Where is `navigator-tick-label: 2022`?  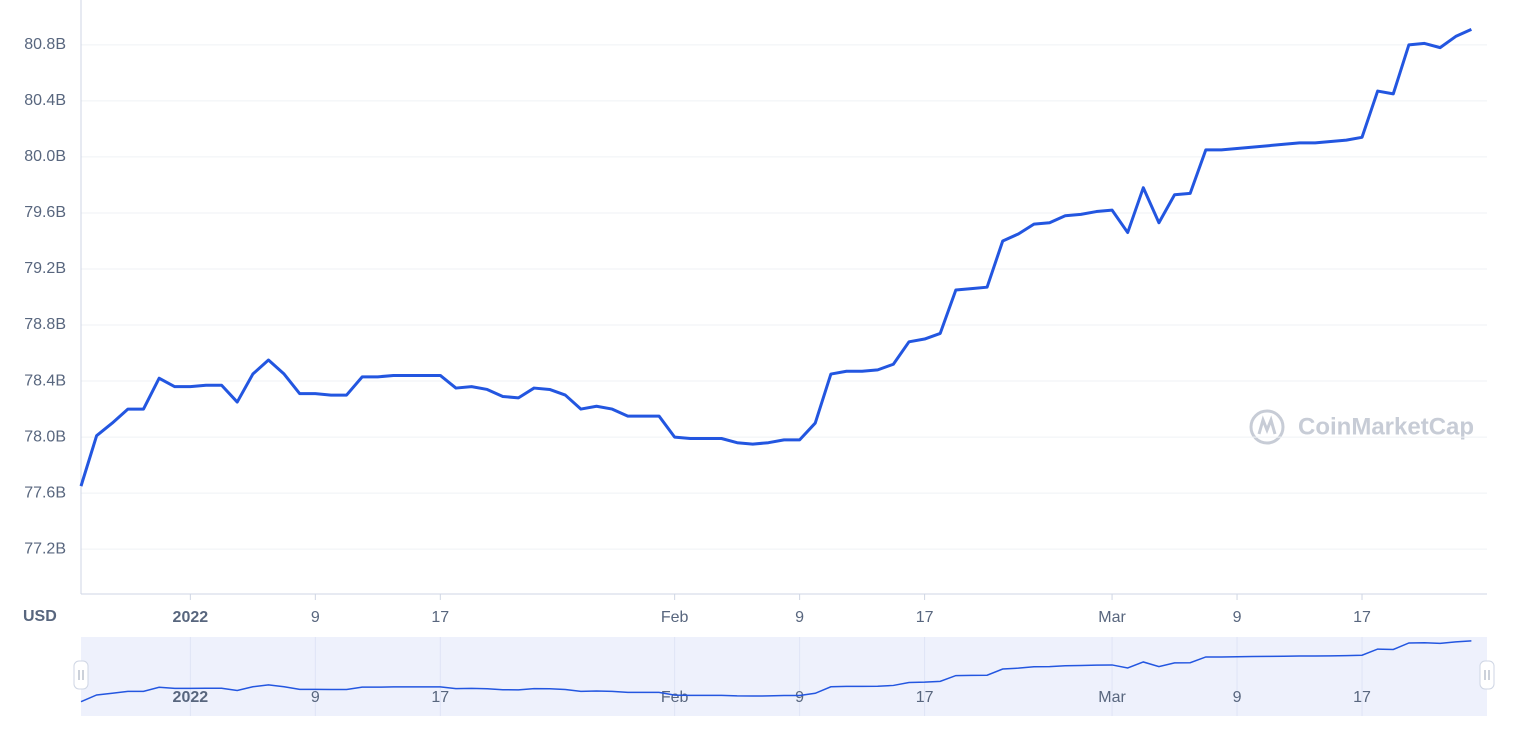 navigator-tick-label: 2022 is located at coordinates (191, 697).